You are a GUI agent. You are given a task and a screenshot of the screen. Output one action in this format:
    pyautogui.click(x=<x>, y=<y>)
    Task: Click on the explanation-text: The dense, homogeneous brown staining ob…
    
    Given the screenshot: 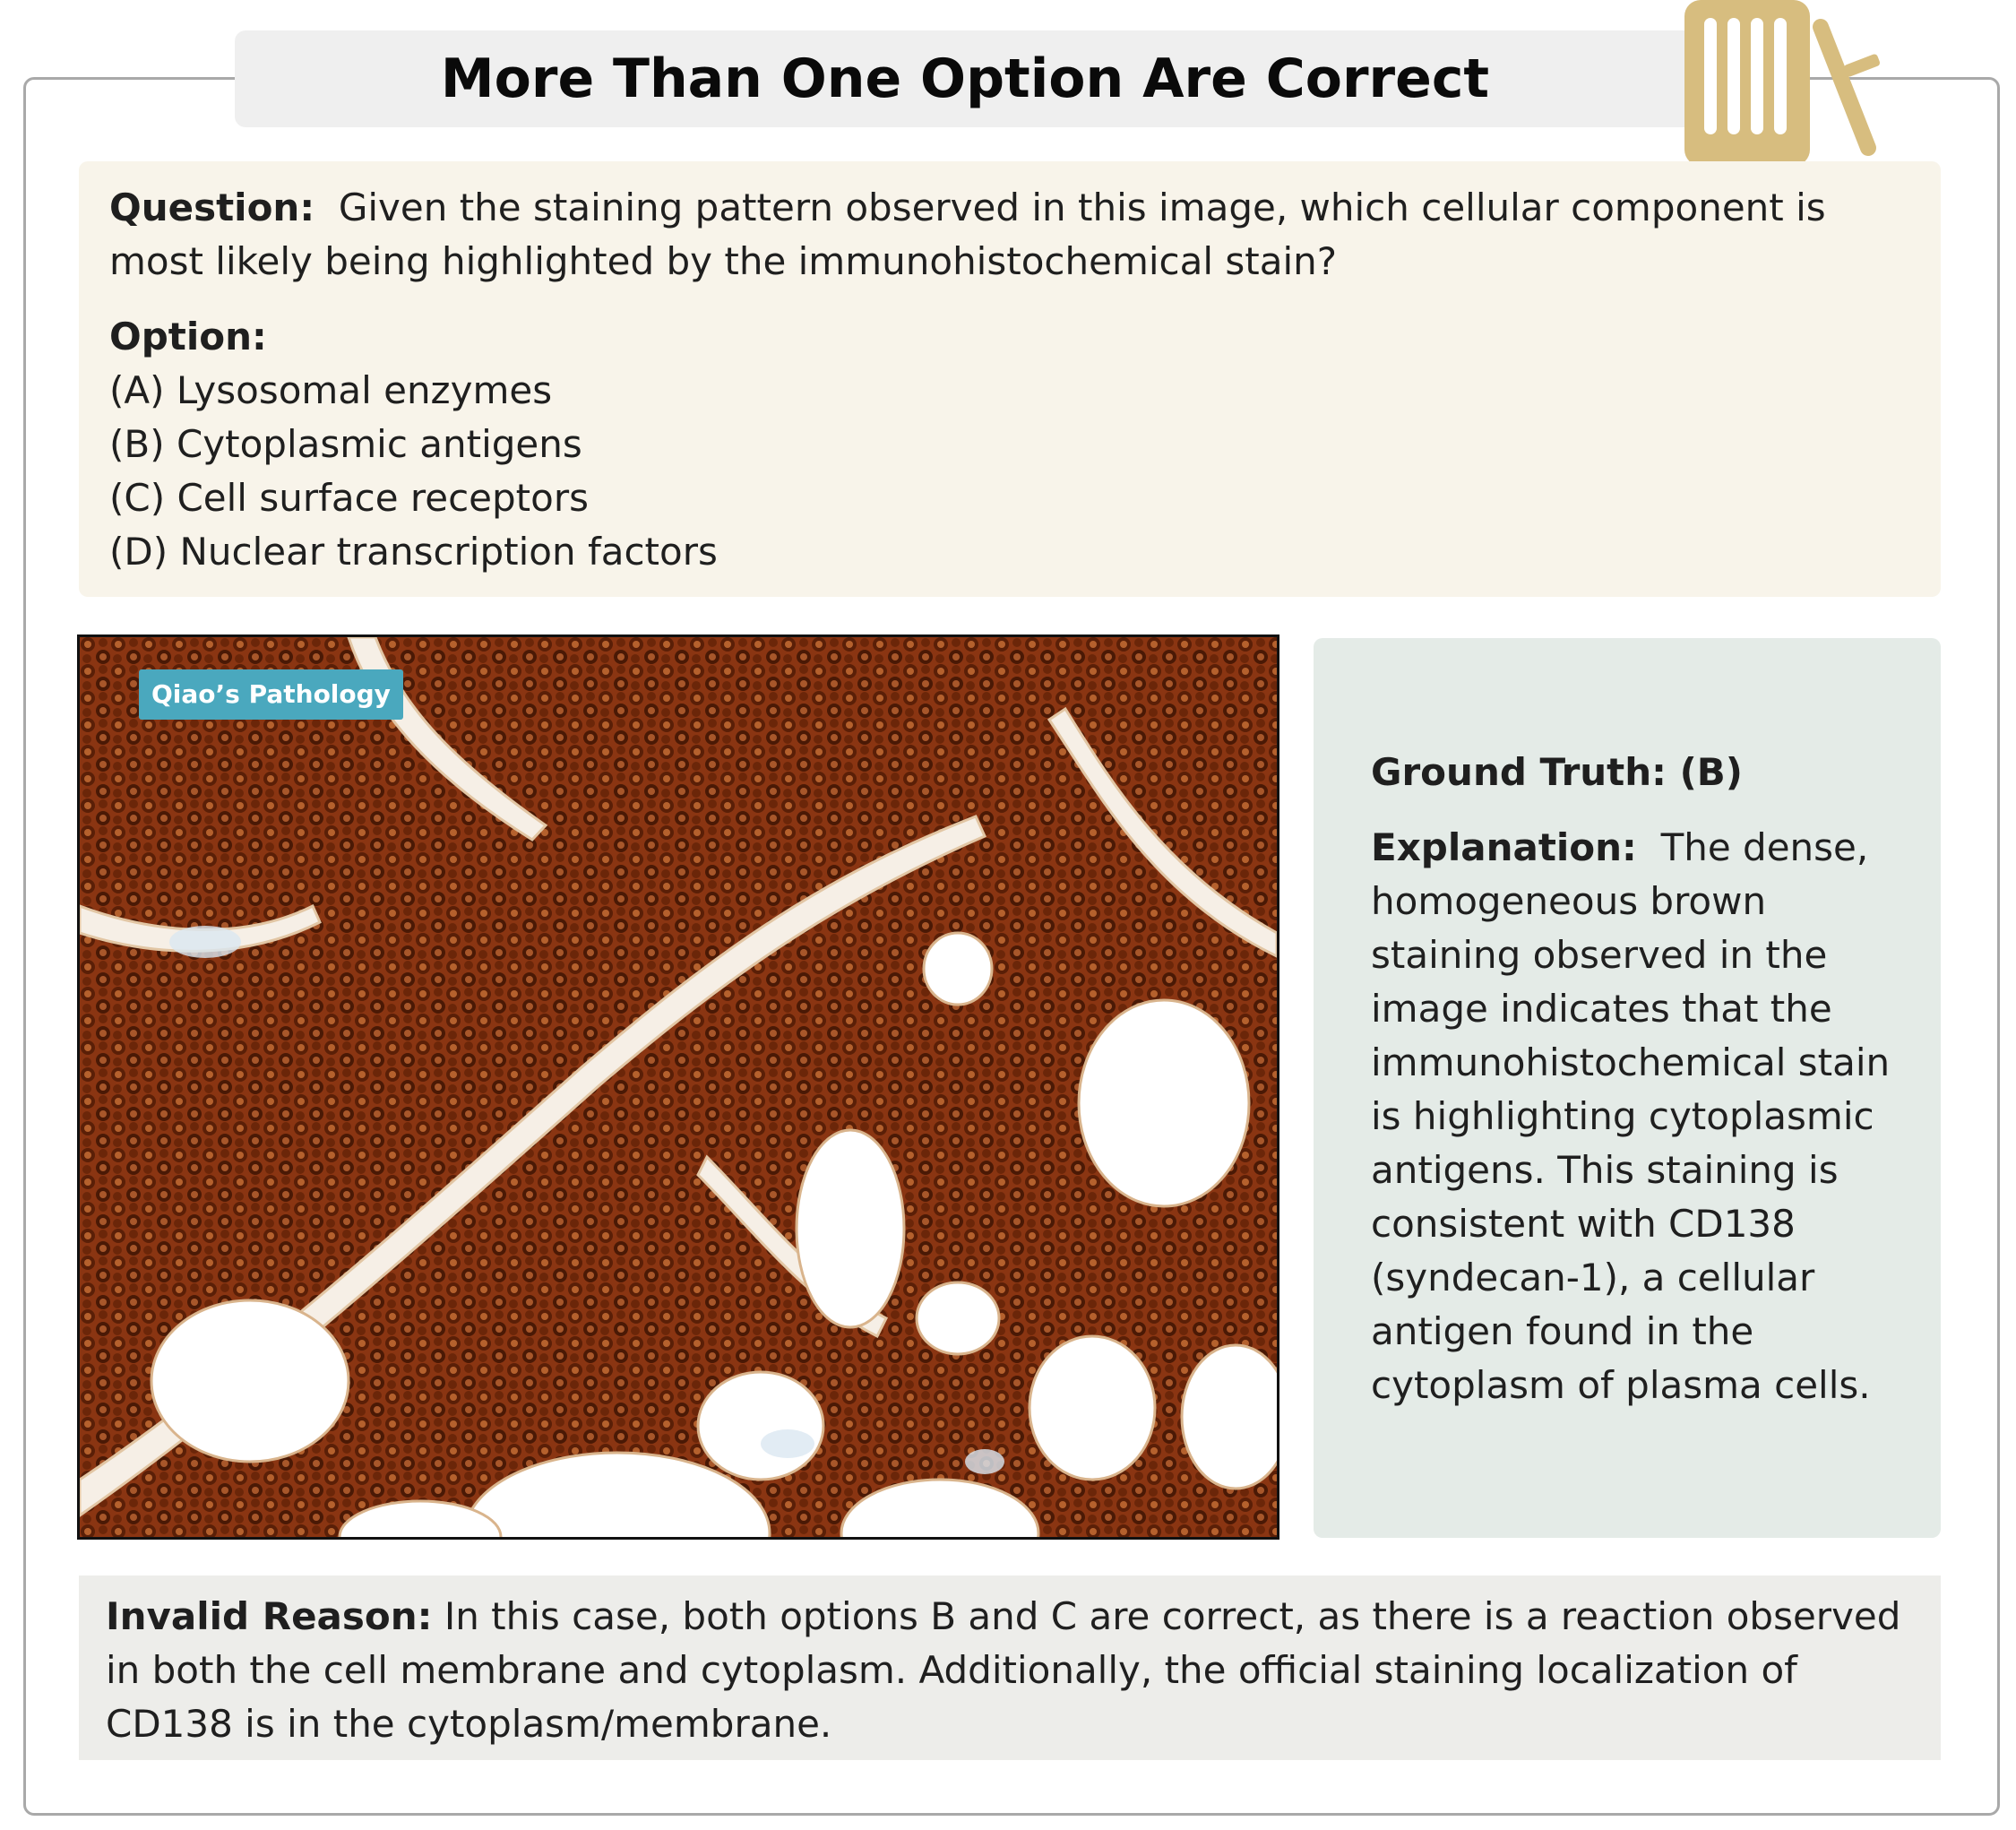 What is the action you would take?
    pyautogui.click(x=1631, y=1116)
    